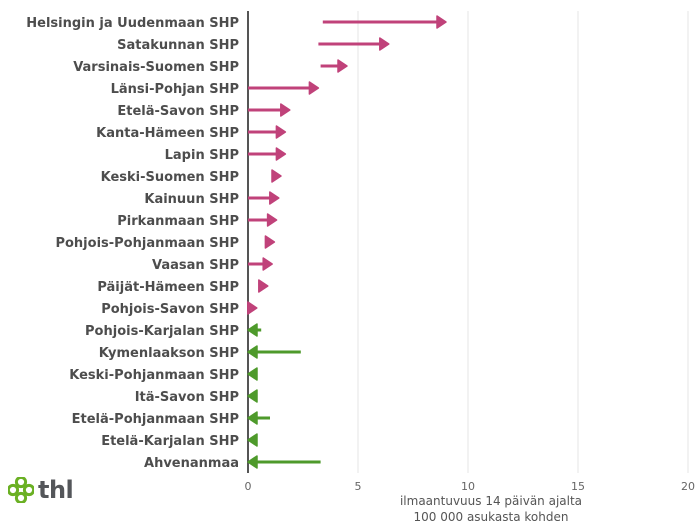 The height and width of the screenshot is (524, 698). Describe the element at coordinates (178, 45) in the screenshot. I see `category-label: Satakunnan SHP` at that location.